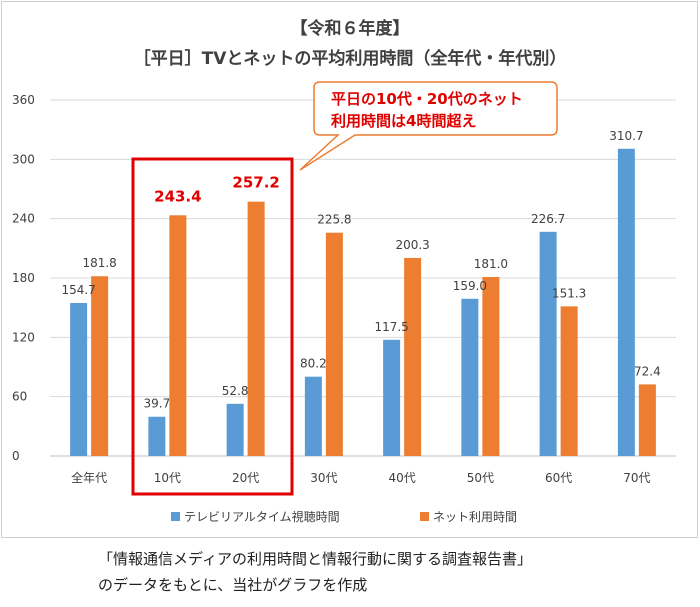 Image resolution: width=700 pixels, height=607 pixels. Describe the element at coordinates (99, 263) in the screenshot. I see `data-label-net: 181.8` at that location.